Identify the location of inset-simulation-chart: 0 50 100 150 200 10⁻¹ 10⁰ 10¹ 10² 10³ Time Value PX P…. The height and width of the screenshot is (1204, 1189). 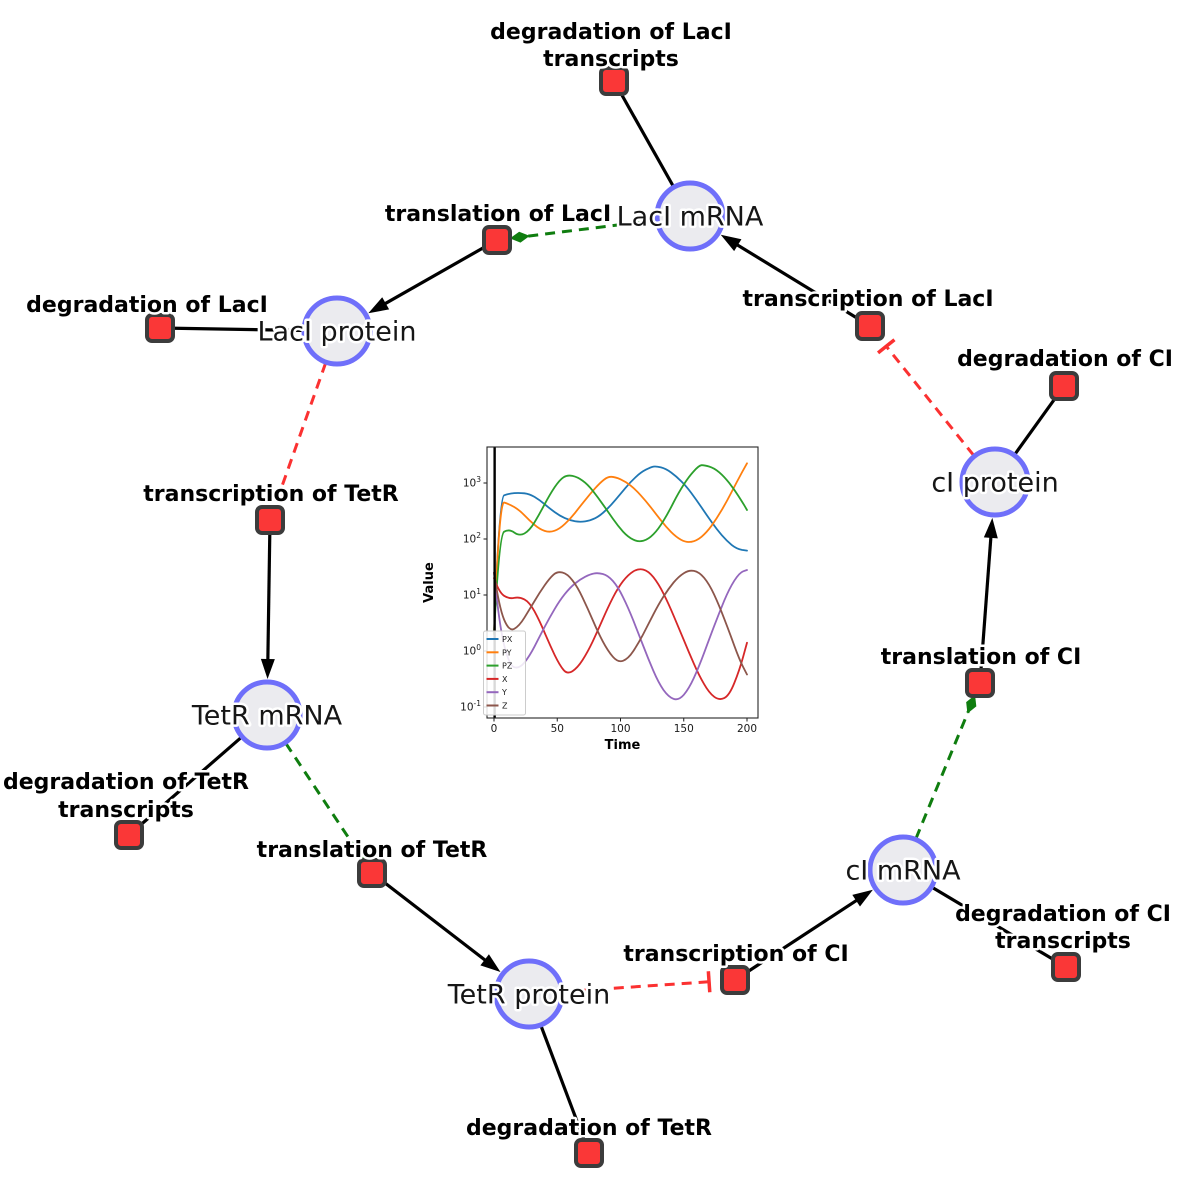
(590, 599).